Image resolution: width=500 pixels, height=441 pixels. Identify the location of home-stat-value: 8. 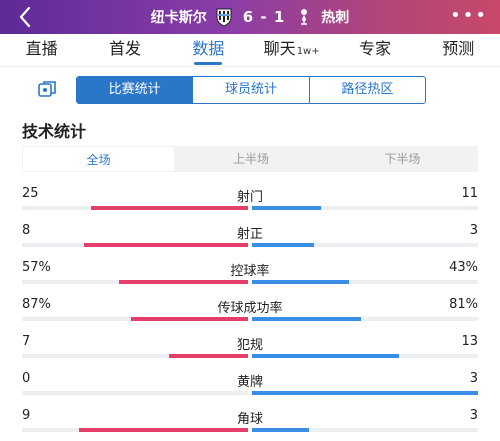
(26, 230).